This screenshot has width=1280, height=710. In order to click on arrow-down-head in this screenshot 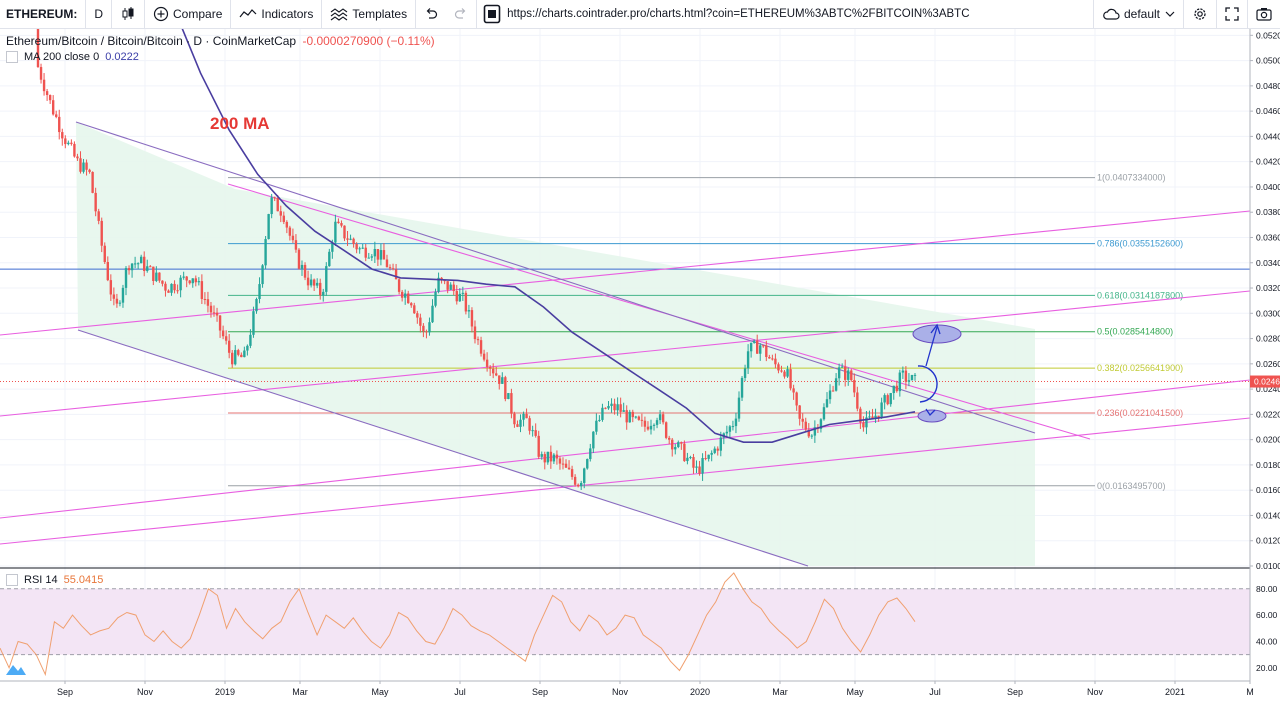, I will do `click(930, 412)`.